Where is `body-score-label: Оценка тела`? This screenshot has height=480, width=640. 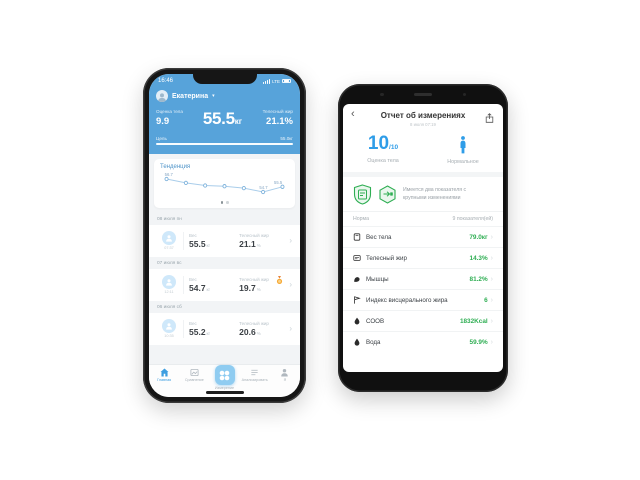 body-score-label: Оценка тела is located at coordinates (169, 111).